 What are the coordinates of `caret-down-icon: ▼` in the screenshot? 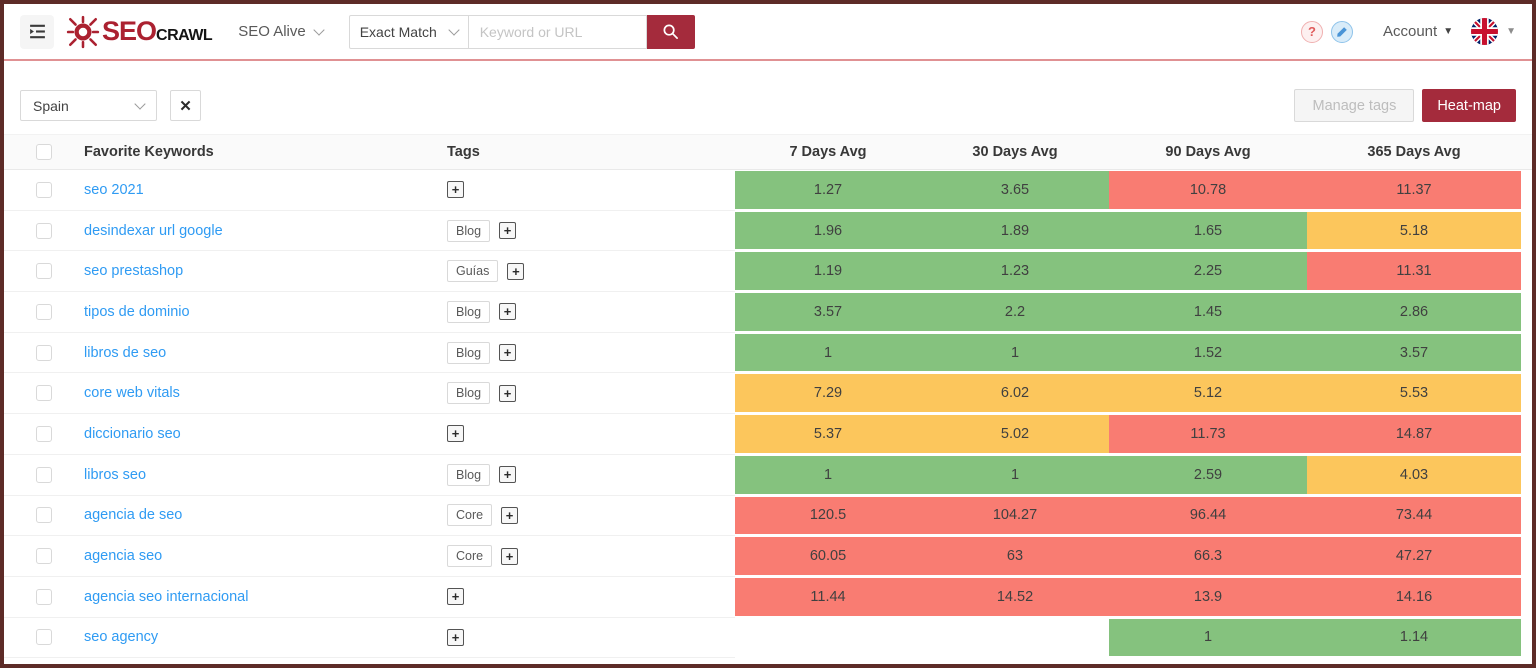 It's located at (1448, 31).